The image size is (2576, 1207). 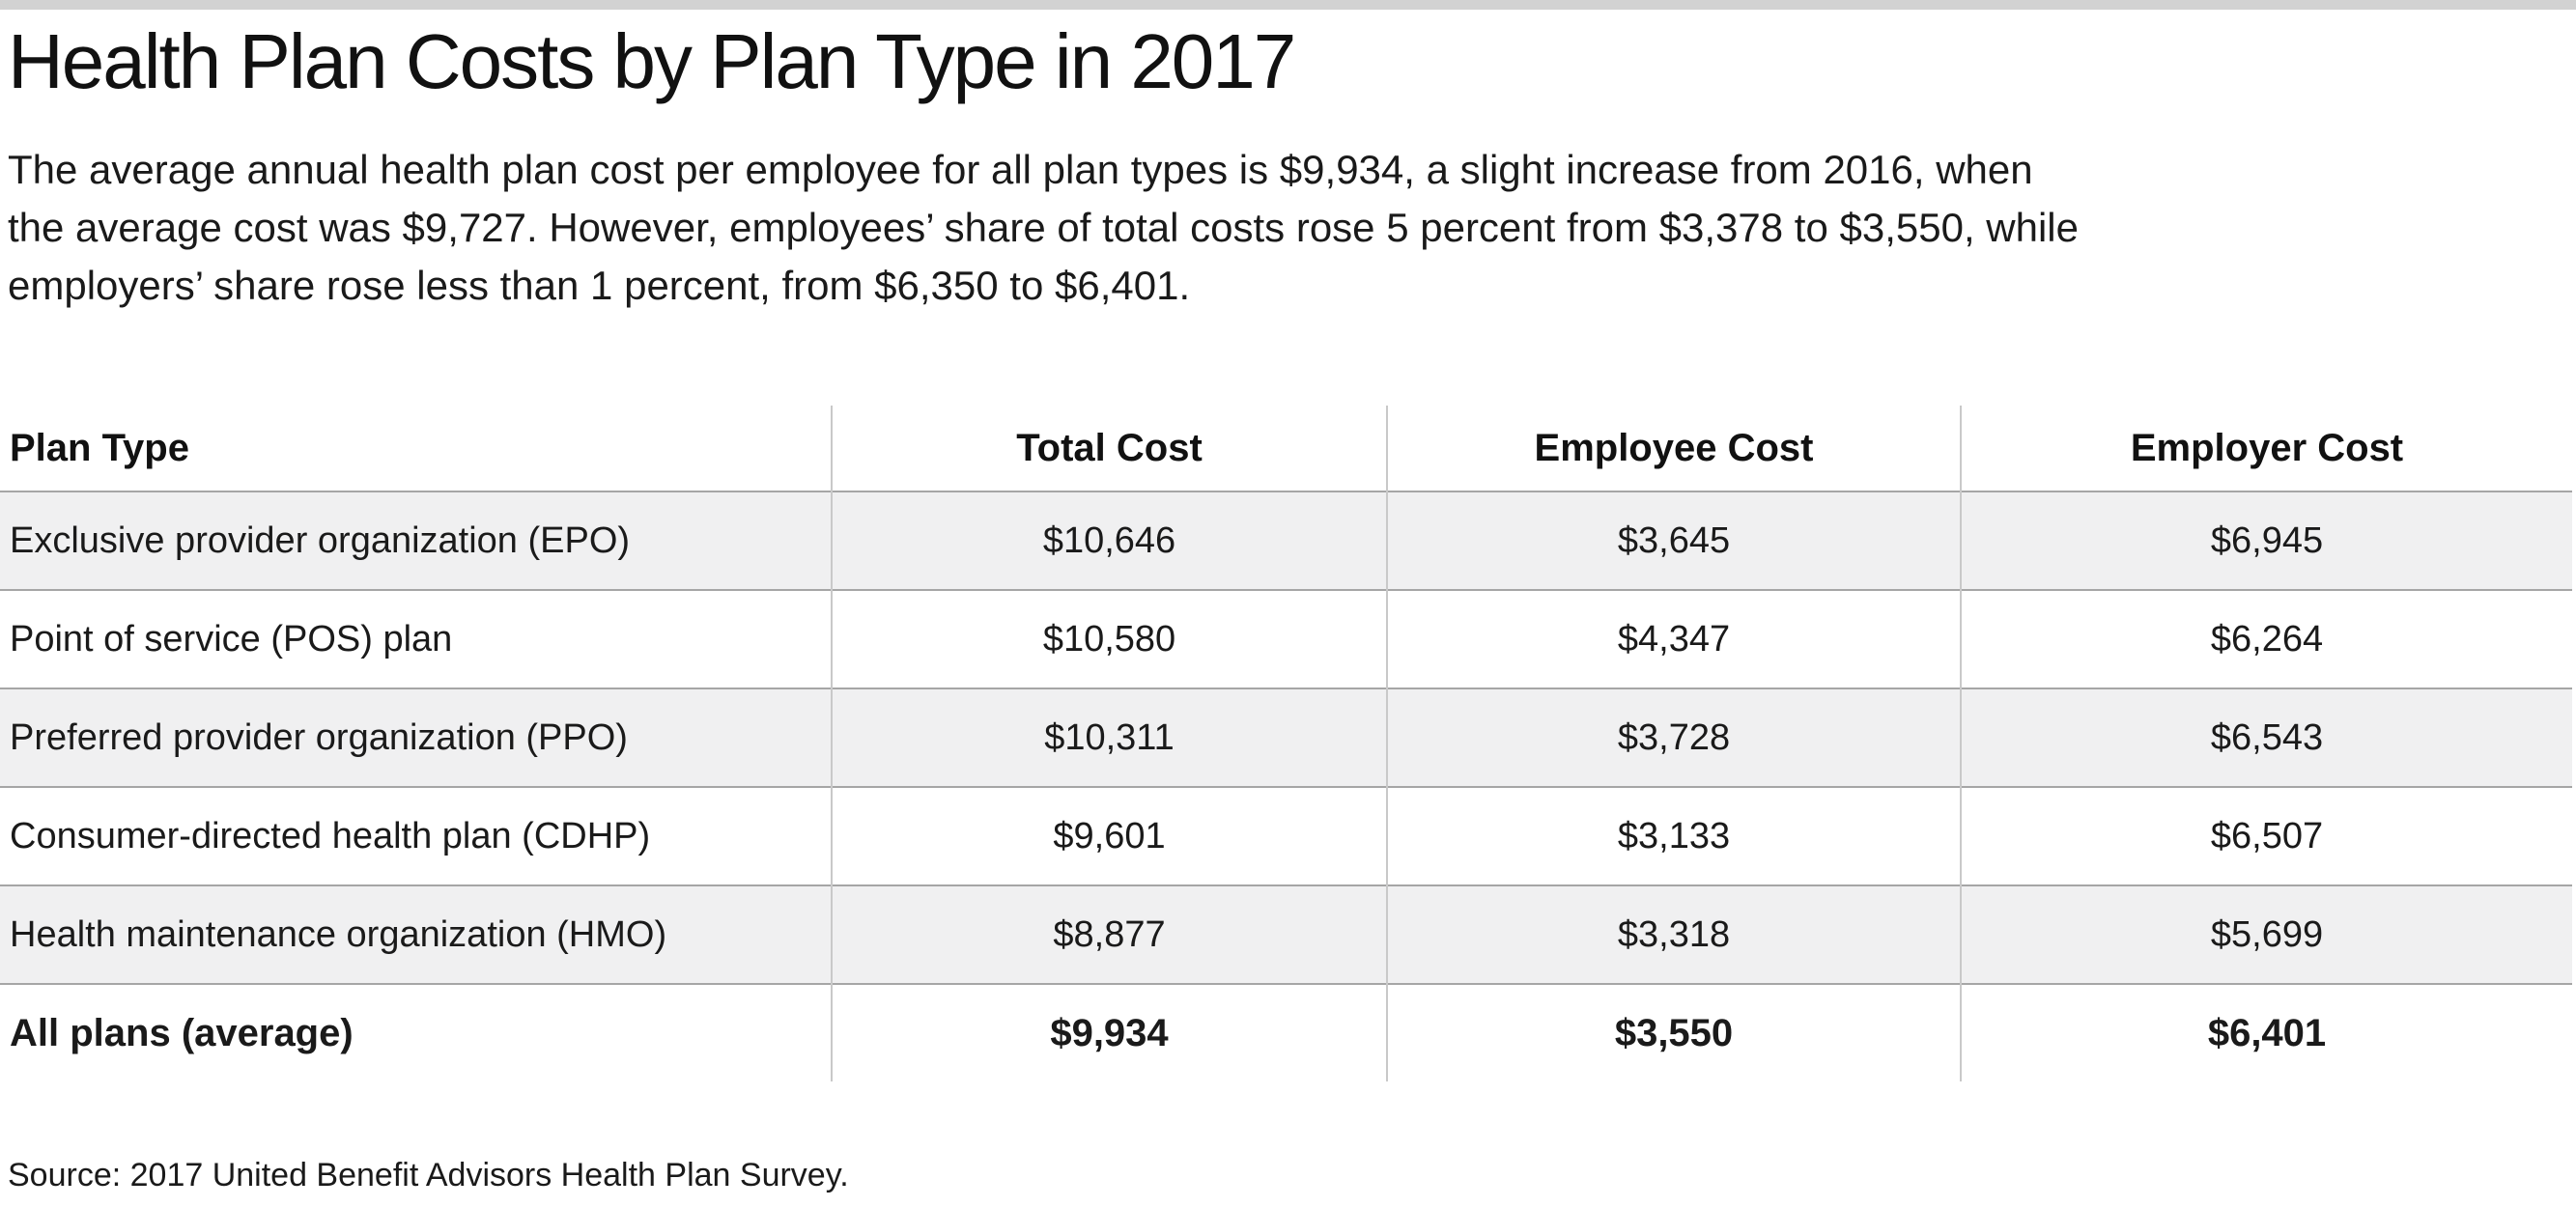 I want to click on employee-cost-cell: $3,318, so click(x=1673, y=934).